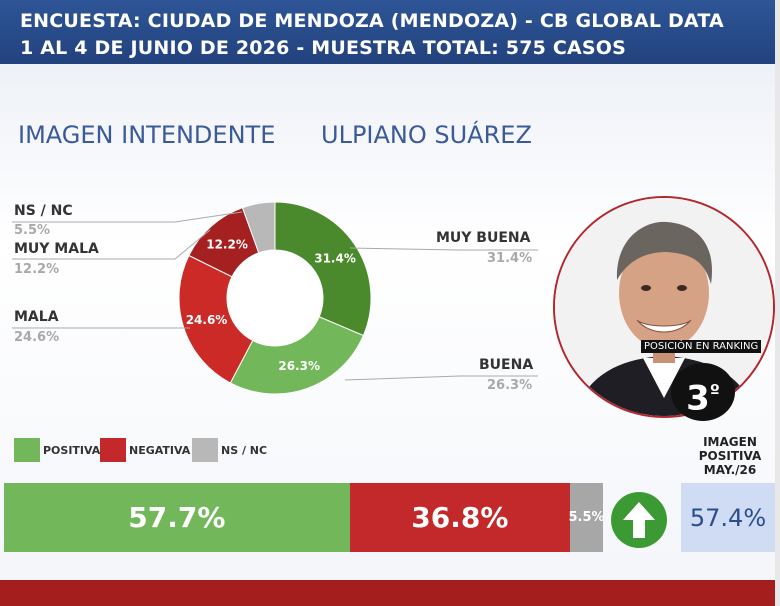 The image size is (780, 606). Describe the element at coordinates (36, 317) in the screenshot. I see `label-mala: MALA` at that location.